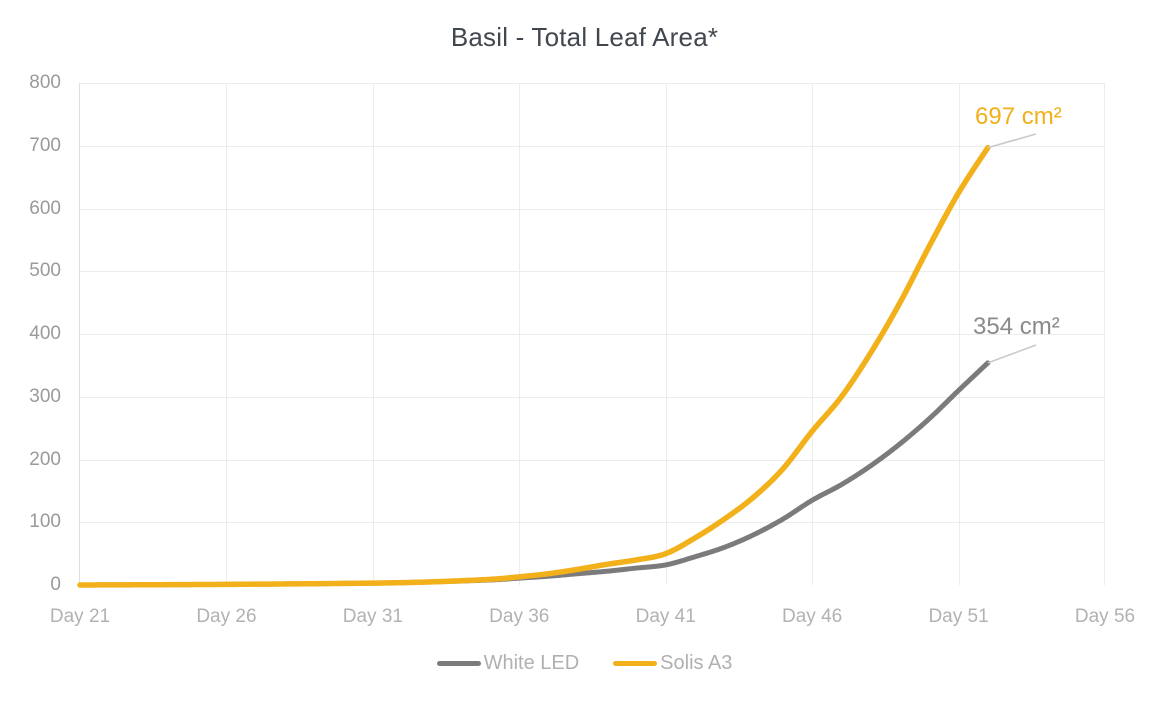  Describe the element at coordinates (80, 616) in the screenshot. I see `x-axis-tick-day21: Day 21` at that location.